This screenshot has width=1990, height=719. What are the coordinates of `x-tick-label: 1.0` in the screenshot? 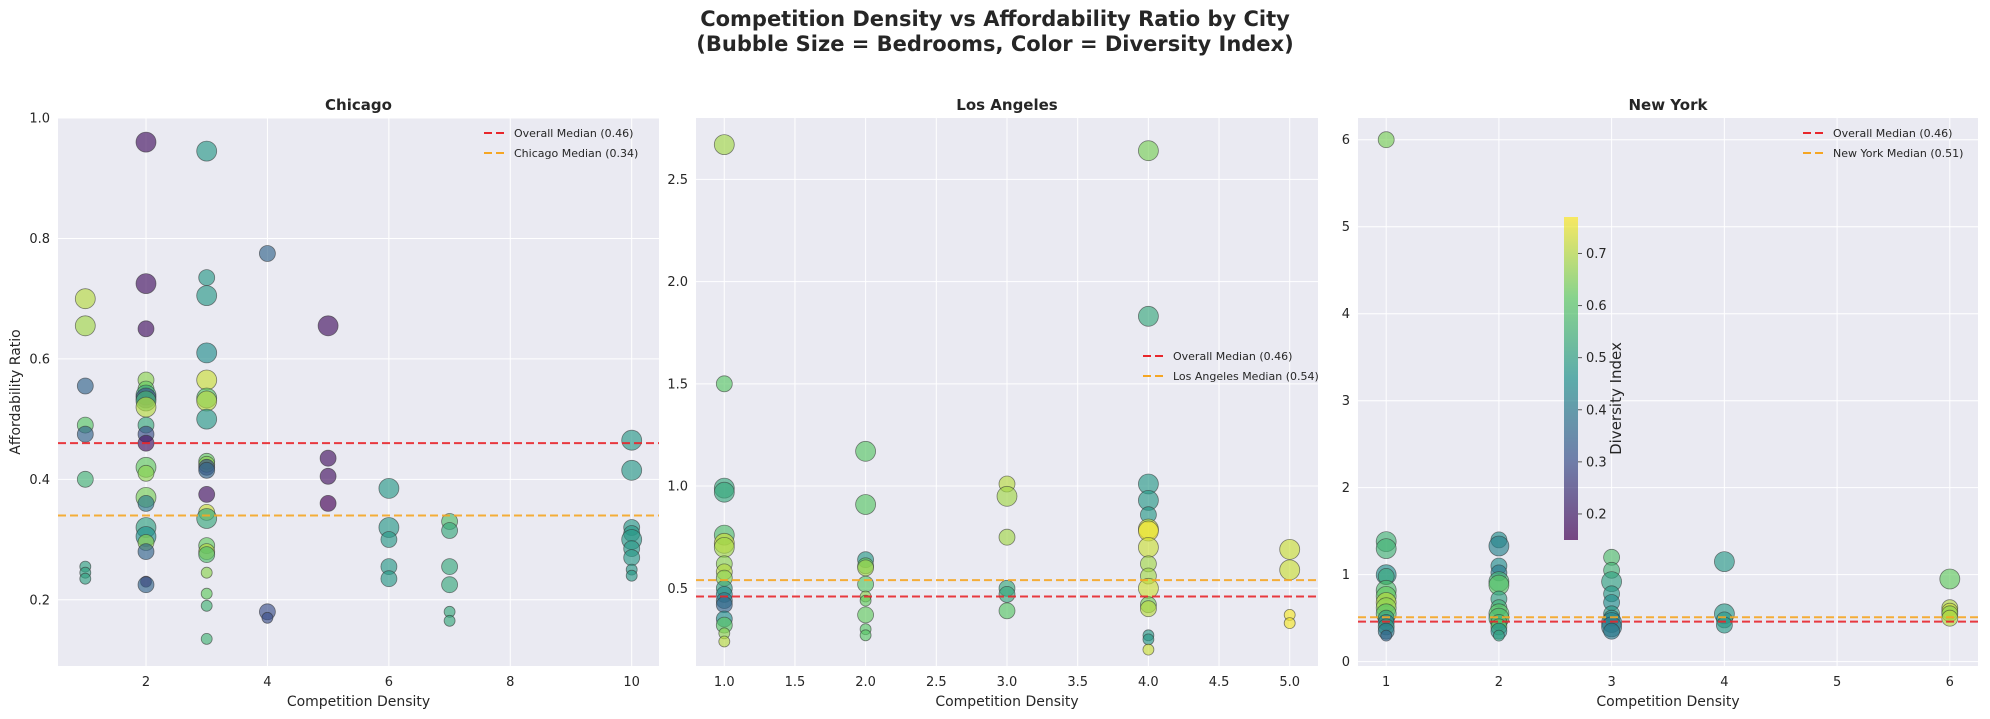 It's located at (724, 682).